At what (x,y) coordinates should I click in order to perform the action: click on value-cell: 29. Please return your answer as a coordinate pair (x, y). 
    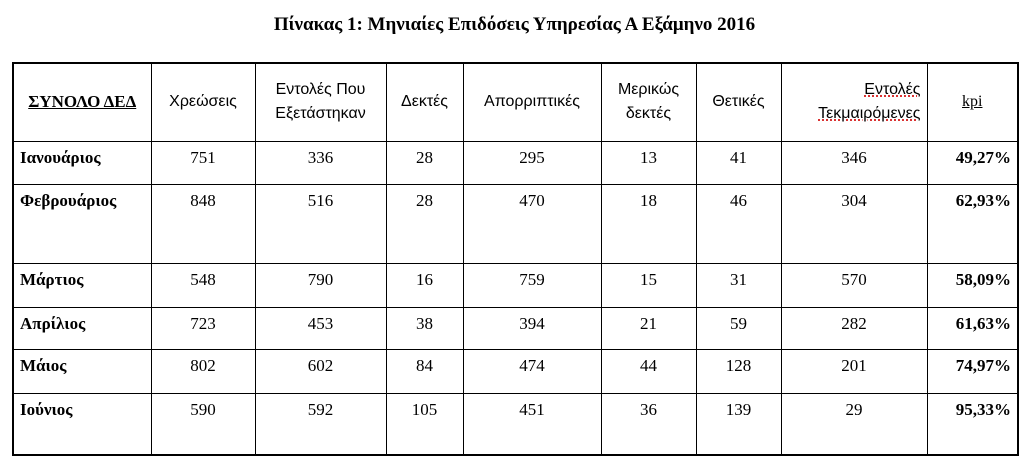
    Looking at the image, I should click on (854, 424).